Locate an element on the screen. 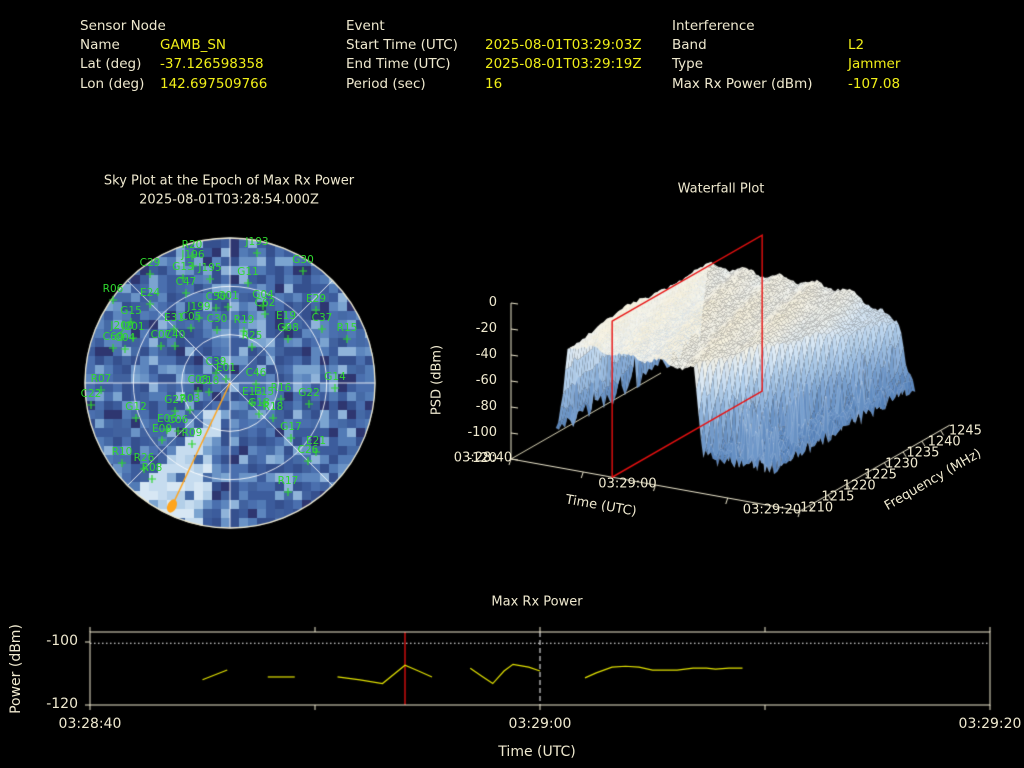 This screenshot has width=1024, height=768. satellite-label: G15 is located at coordinates (131, 311).